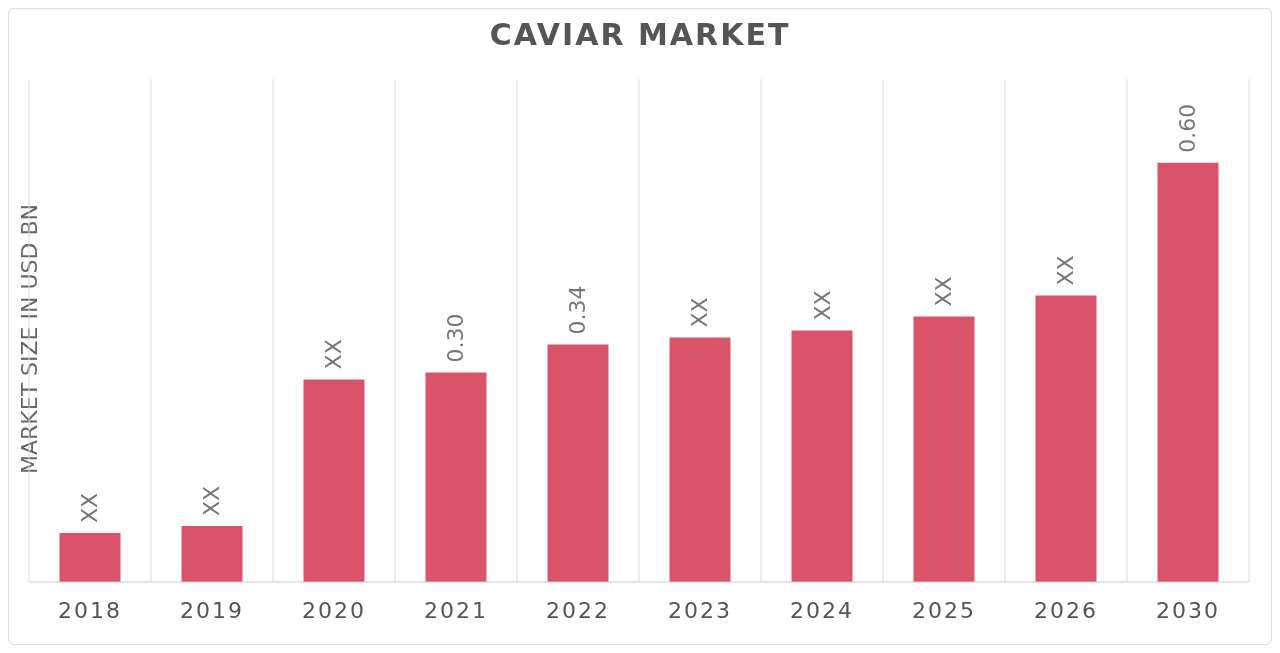 The width and height of the screenshot is (1280, 653). What do you see at coordinates (90, 610) in the screenshot?
I see `x-tick-label: 2018` at bounding box center [90, 610].